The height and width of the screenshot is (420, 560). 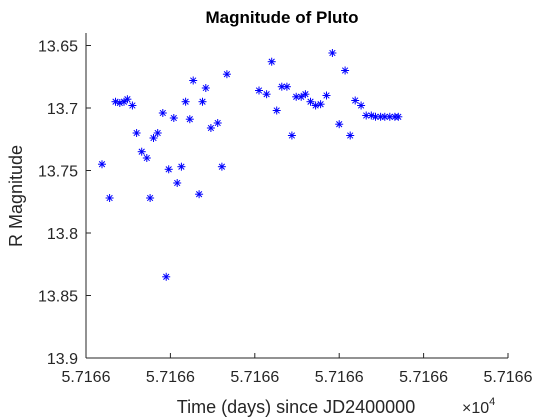 What do you see at coordinates (297, 377) in the screenshot?
I see `x-tick-labels: 5.7166 5.7166 5.7166 5.7166 5.7166 5.7166` at bounding box center [297, 377].